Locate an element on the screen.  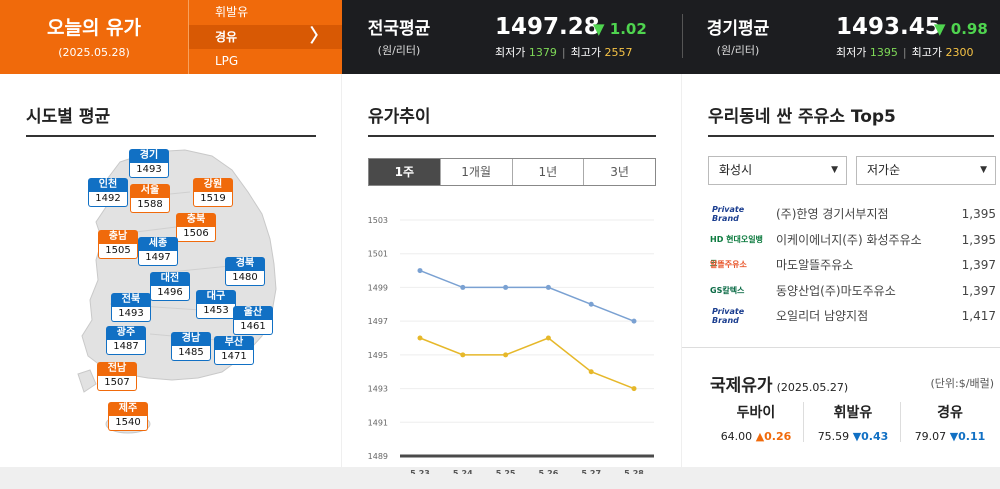
intl-item: 경유 79.07 ▼0.11 is located at coordinates (950, 422).